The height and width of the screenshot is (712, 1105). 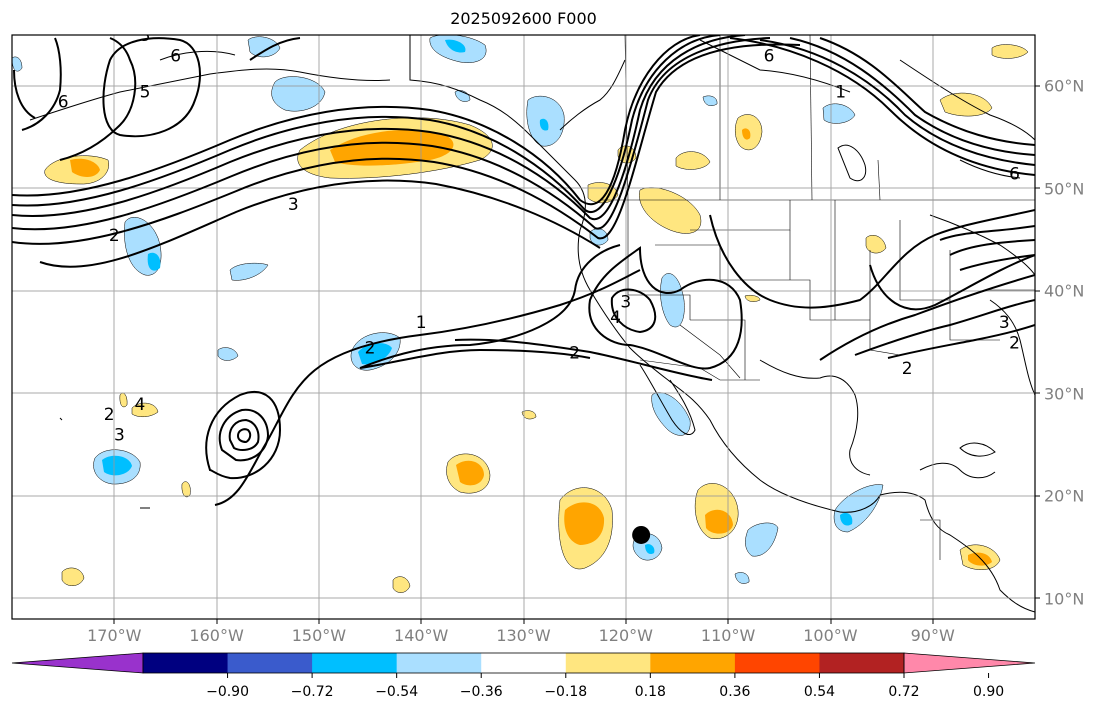 I want to click on latitude-label: 20°N, so click(x=1064, y=496).